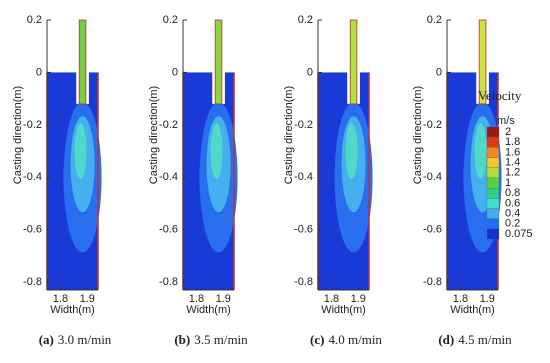 This screenshot has width=550, height=363. I want to click on caption: (a) 3.0 m/min, so click(75, 339).